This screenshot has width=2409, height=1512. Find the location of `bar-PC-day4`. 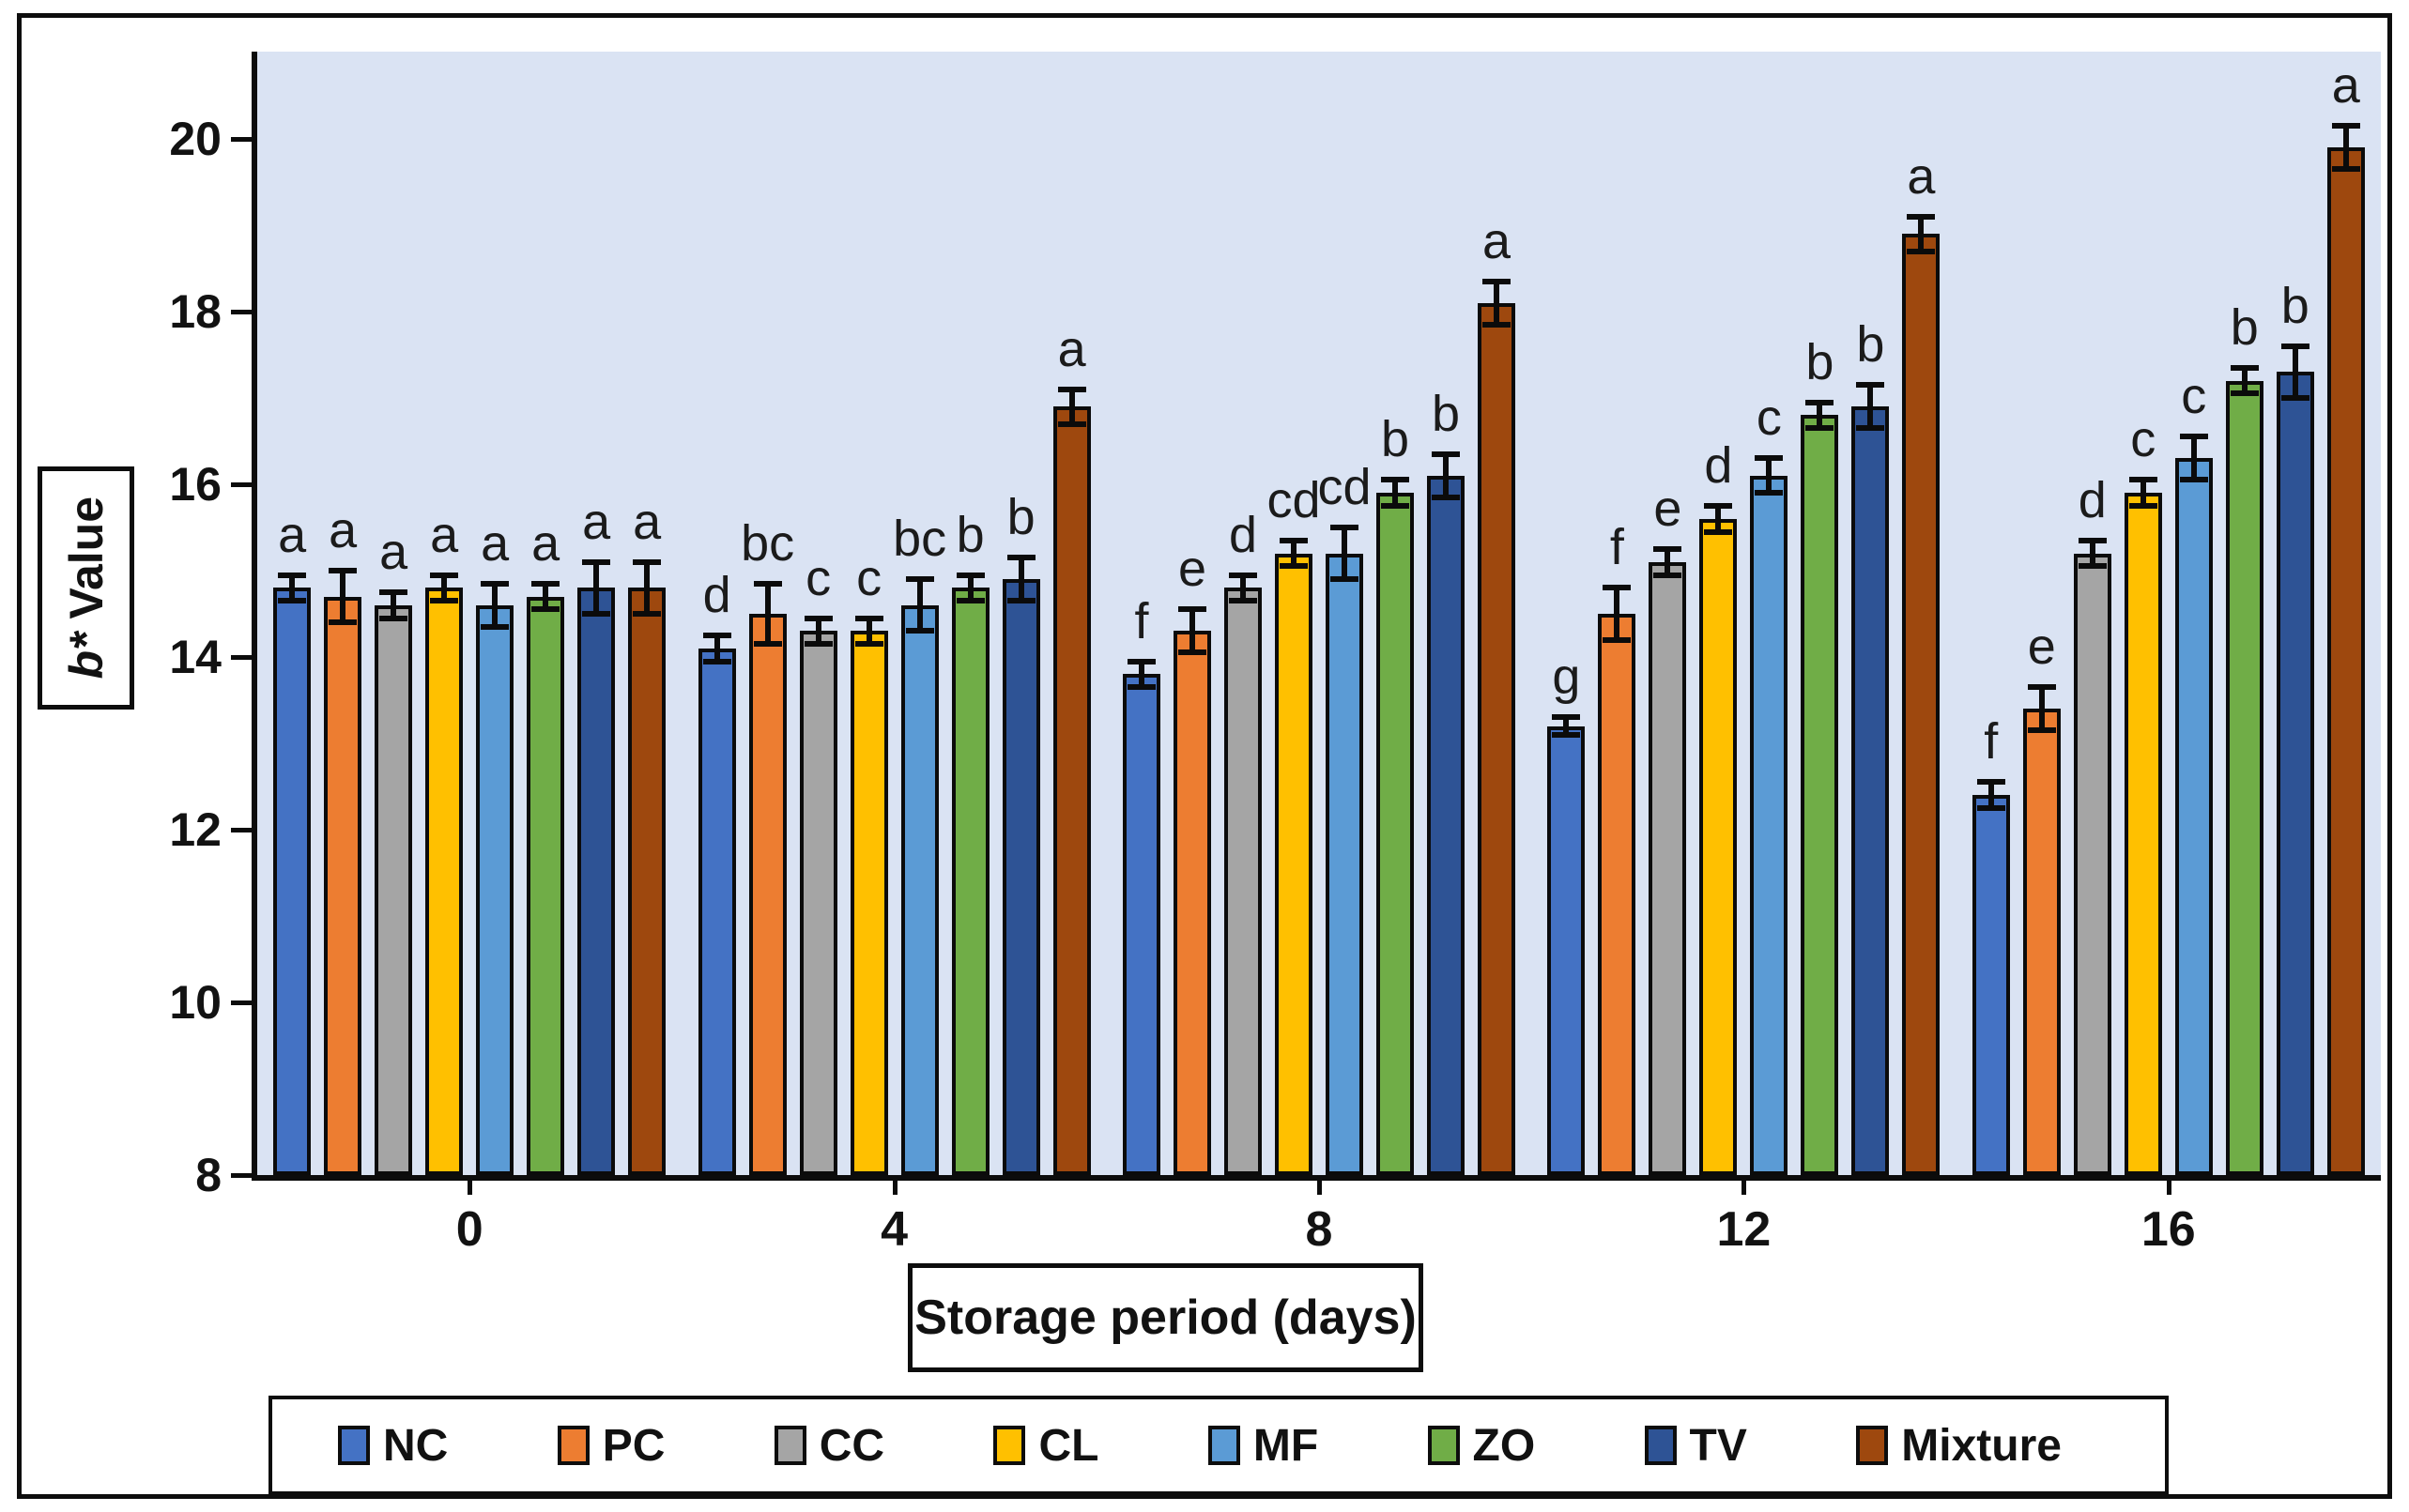

bar-PC-day4 is located at coordinates (767, 894).